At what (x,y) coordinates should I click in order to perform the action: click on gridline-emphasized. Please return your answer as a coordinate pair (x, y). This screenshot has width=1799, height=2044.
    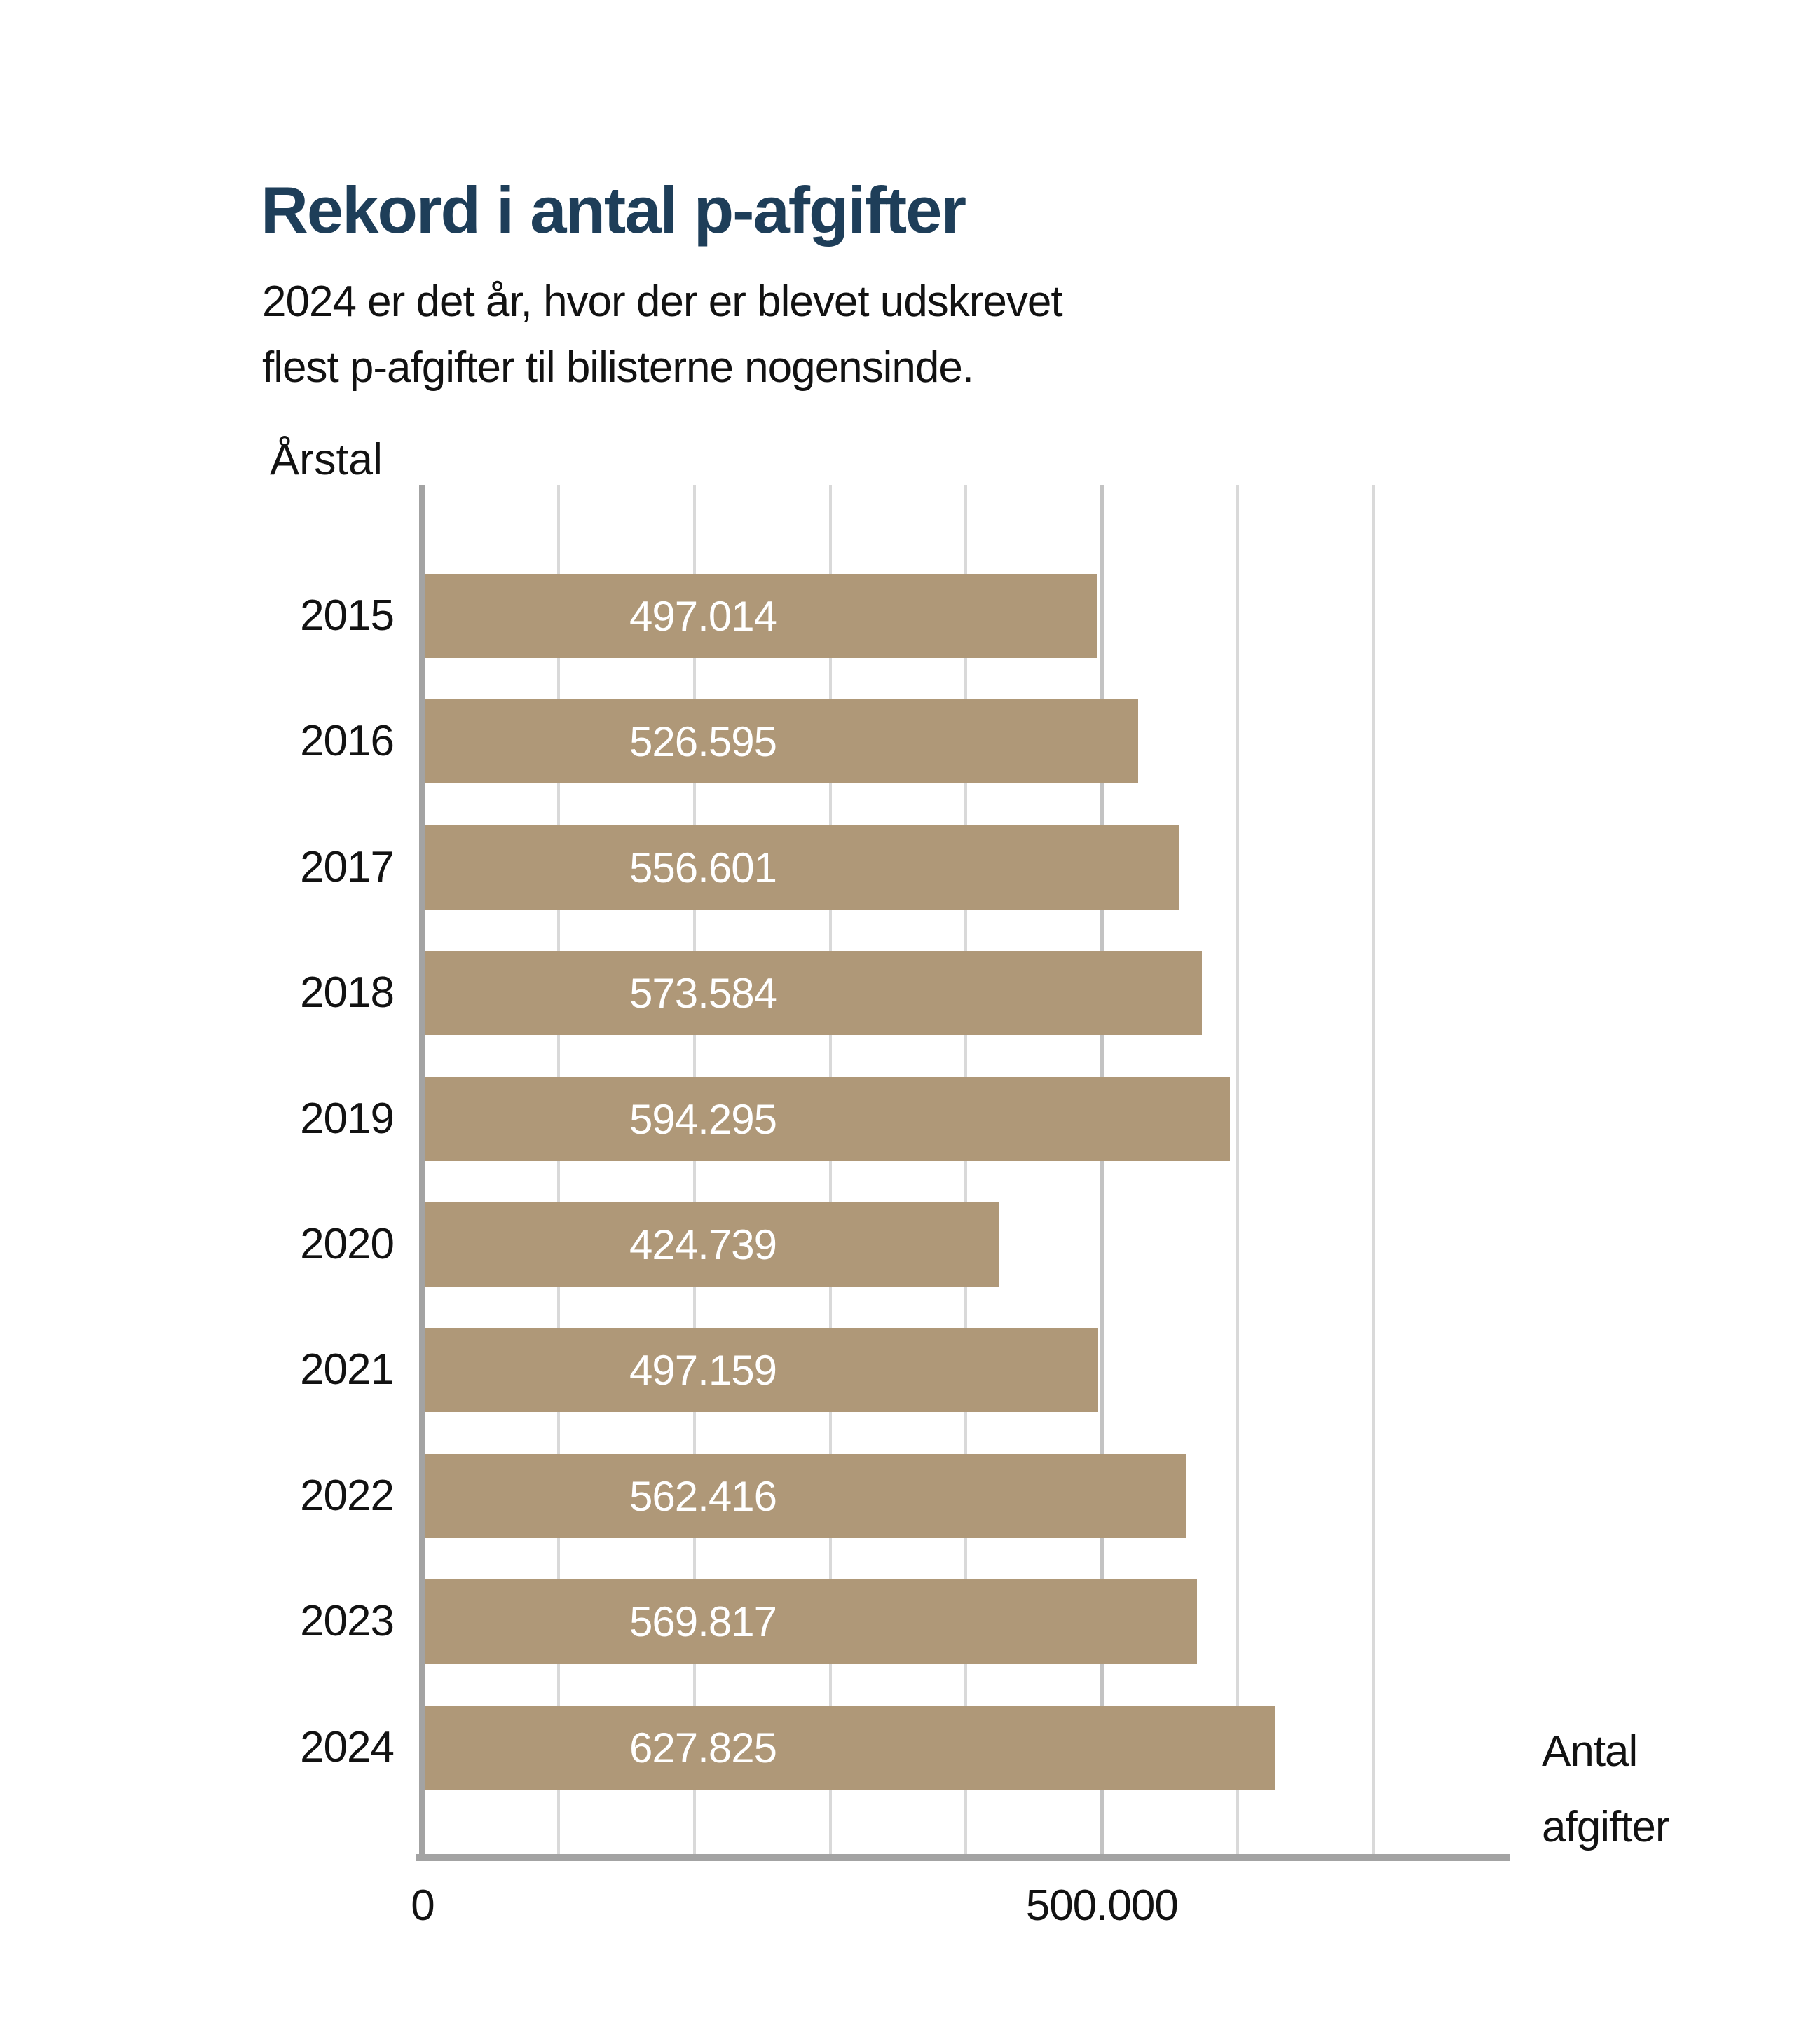
    Looking at the image, I should click on (1102, 1171).